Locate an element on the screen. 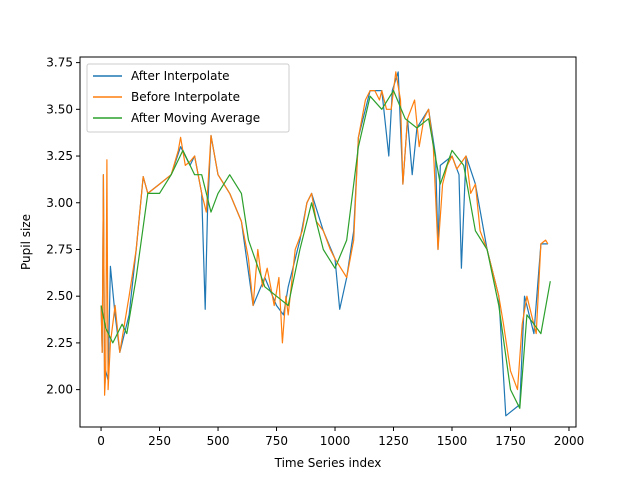 The image size is (640, 480). legend-label-1: After Interpolate is located at coordinates (180, 76).